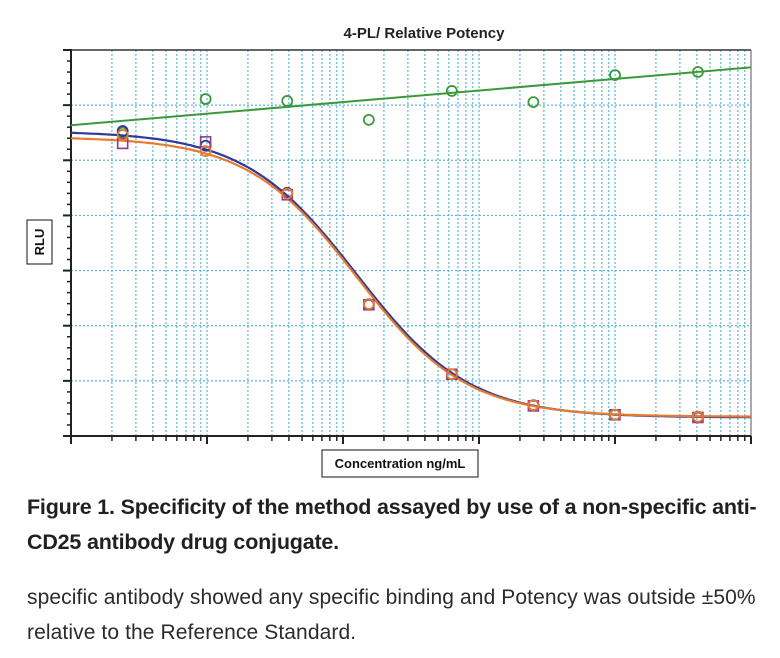  Describe the element at coordinates (411, 96) in the screenshot. I see `linear-fit-line` at that location.